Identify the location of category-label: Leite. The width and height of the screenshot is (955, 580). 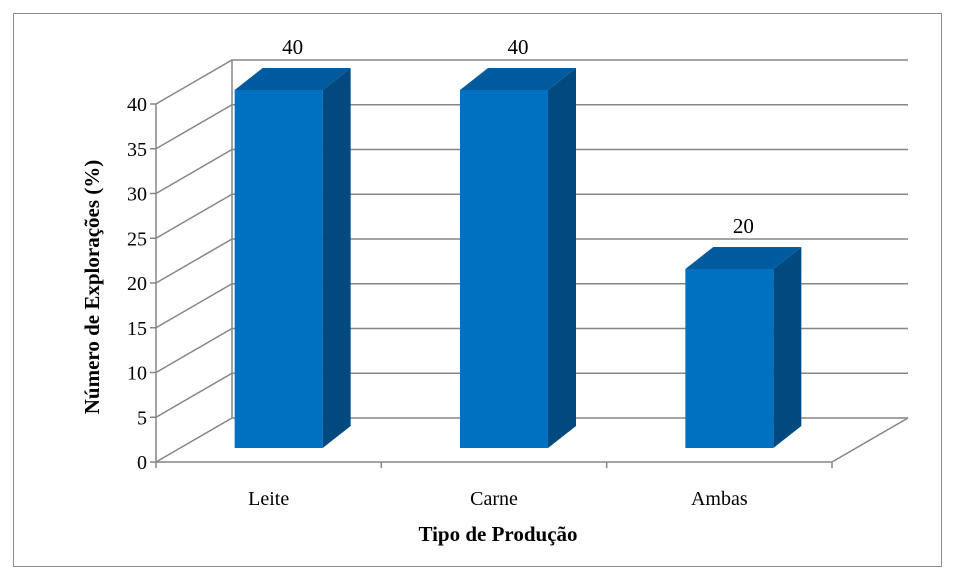
(268, 499).